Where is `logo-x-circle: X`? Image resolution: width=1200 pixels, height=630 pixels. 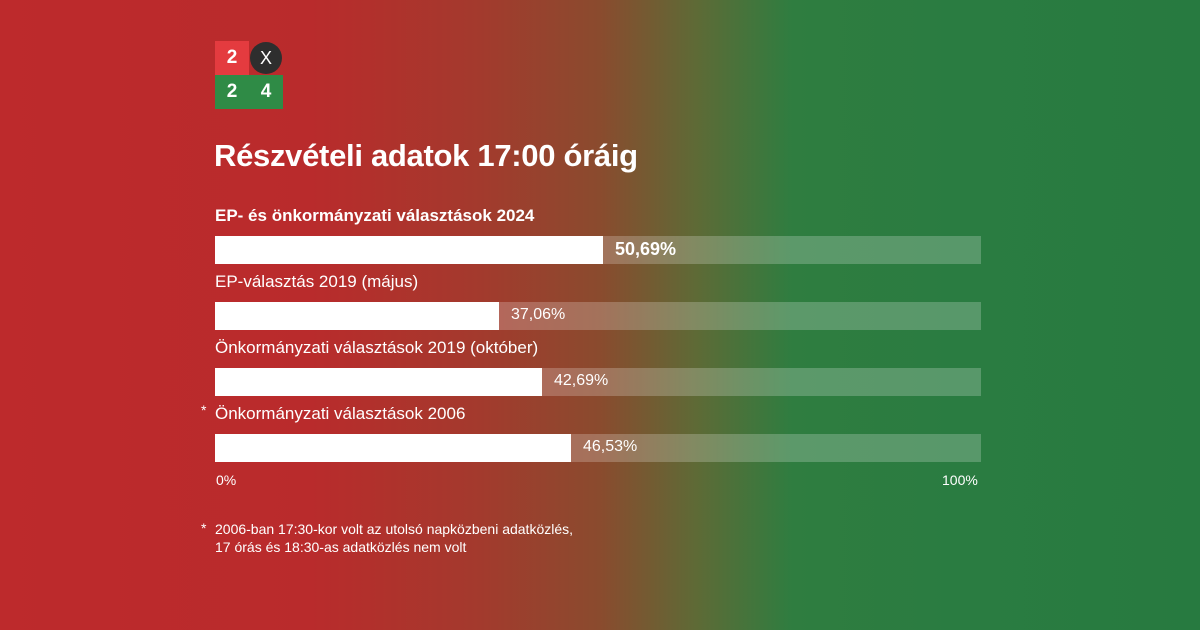
logo-x-circle: X is located at coordinates (266, 58).